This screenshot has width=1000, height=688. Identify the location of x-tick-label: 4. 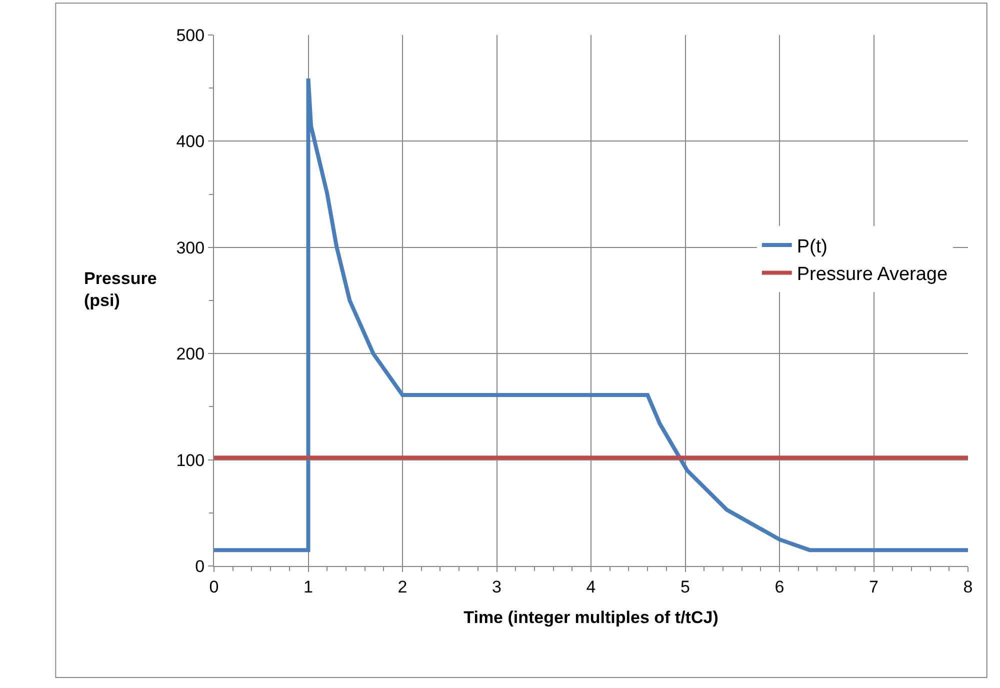
(591, 586).